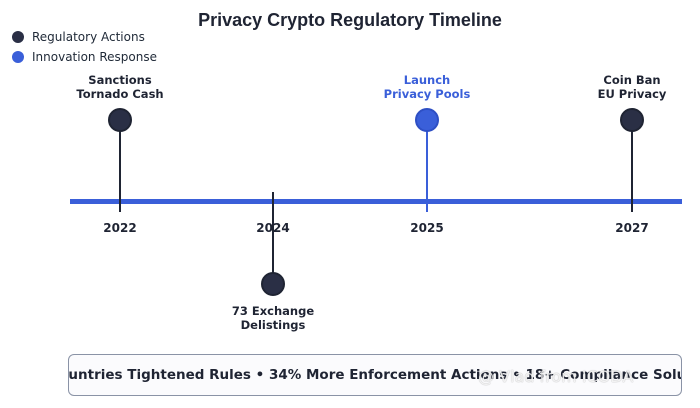 Image resolution: width=700 pixels, height=408 pixels. What do you see at coordinates (120, 228) in the screenshot?
I see `year-label-2022: 2022` at bounding box center [120, 228].